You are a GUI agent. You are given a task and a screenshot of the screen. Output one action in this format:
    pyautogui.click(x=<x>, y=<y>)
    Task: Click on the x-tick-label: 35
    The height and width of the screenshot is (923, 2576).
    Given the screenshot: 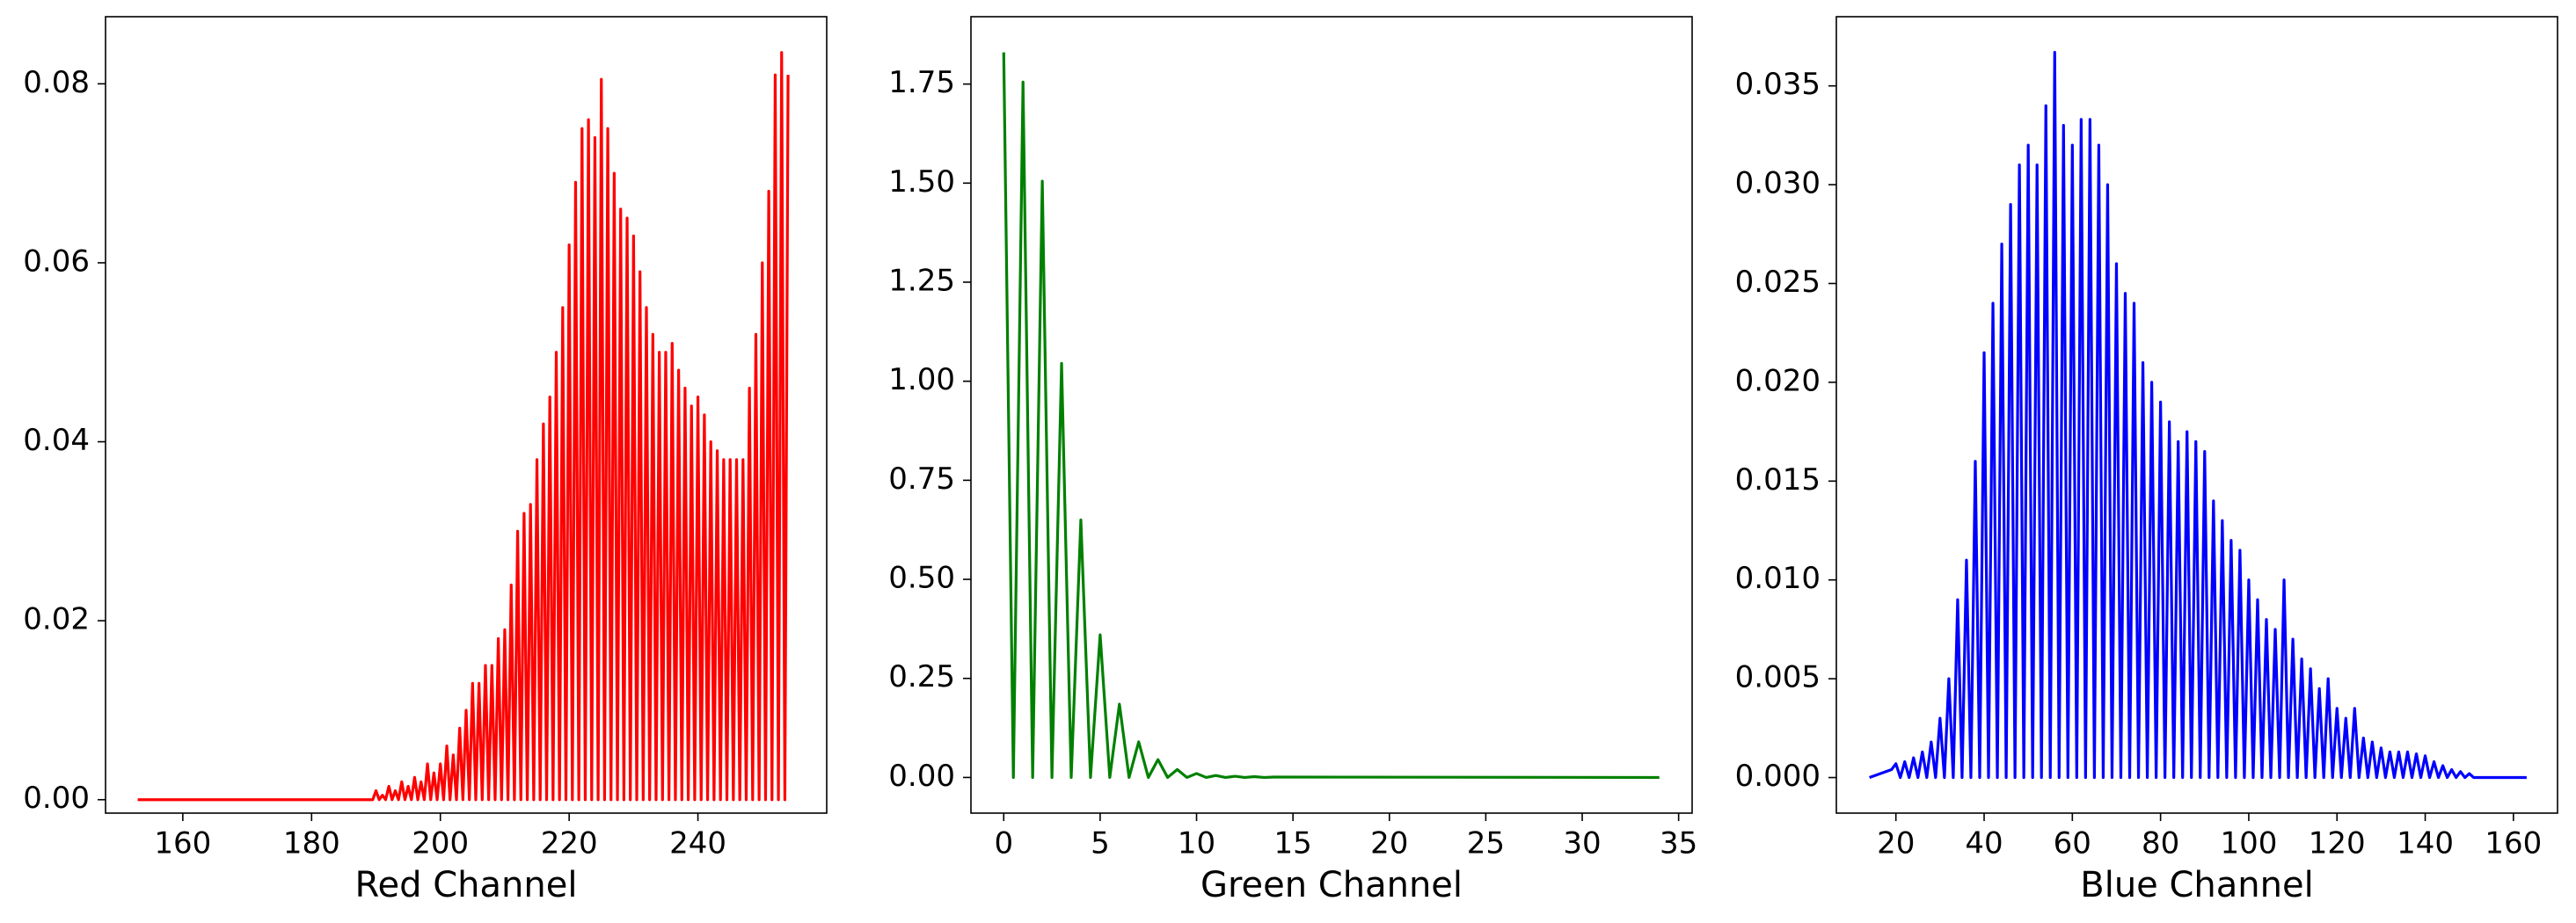 What is the action you would take?
    pyautogui.click(x=1678, y=843)
    